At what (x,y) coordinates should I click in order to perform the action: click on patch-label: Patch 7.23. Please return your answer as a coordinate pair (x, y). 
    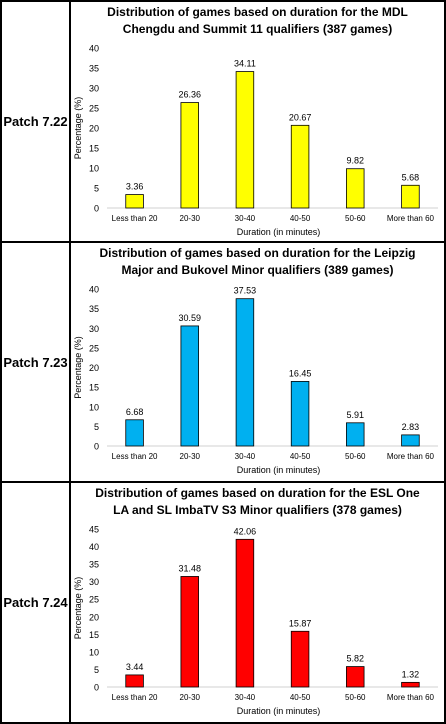
    Looking at the image, I should click on (35, 362).